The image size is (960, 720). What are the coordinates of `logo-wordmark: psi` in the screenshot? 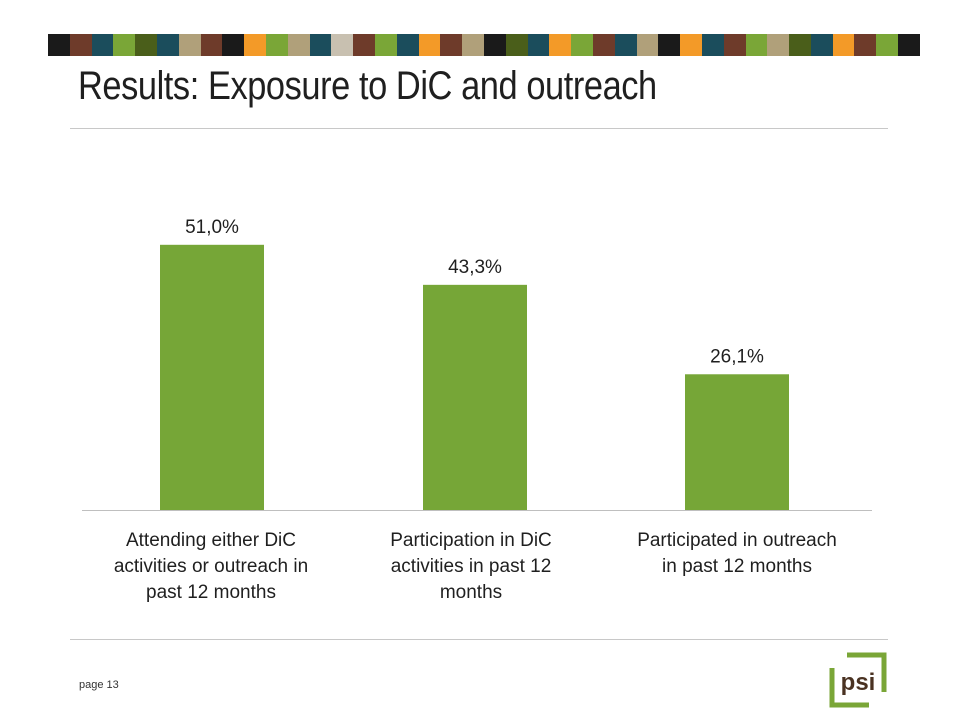 It's located at (858, 682).